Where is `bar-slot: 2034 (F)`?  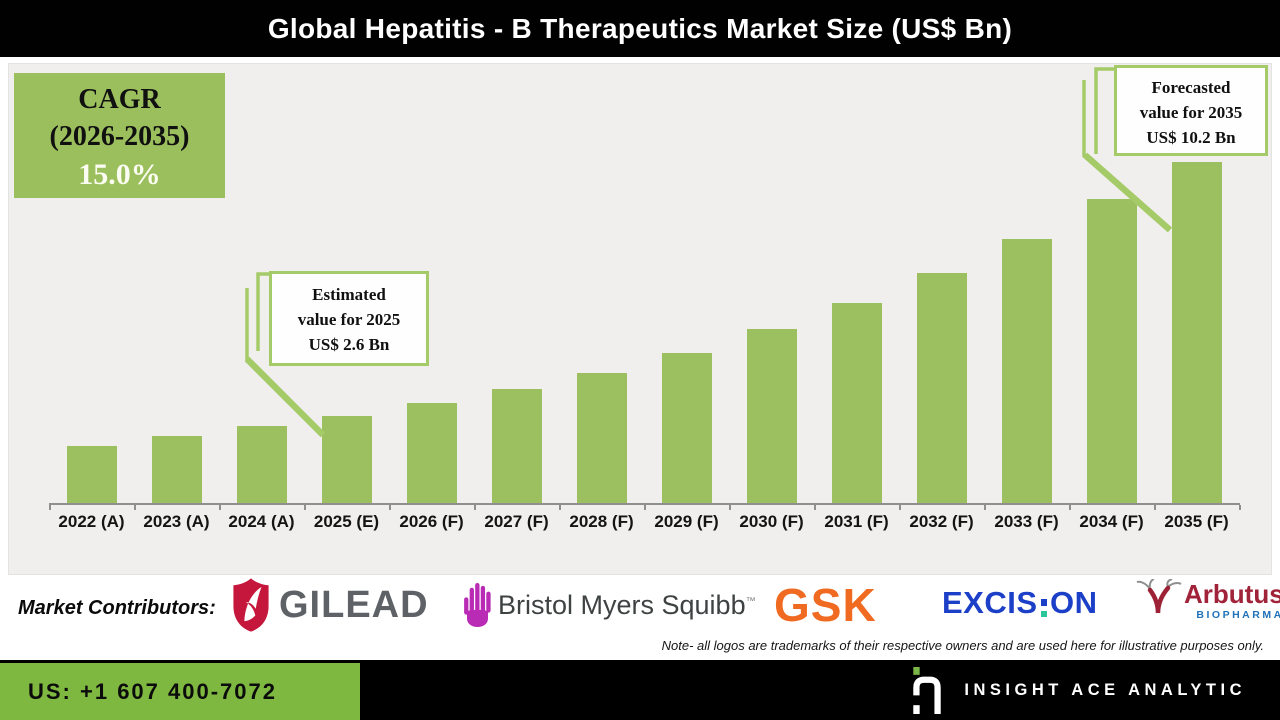 bar-slot: 2034 (F) is located at coordinates (1111, 299).